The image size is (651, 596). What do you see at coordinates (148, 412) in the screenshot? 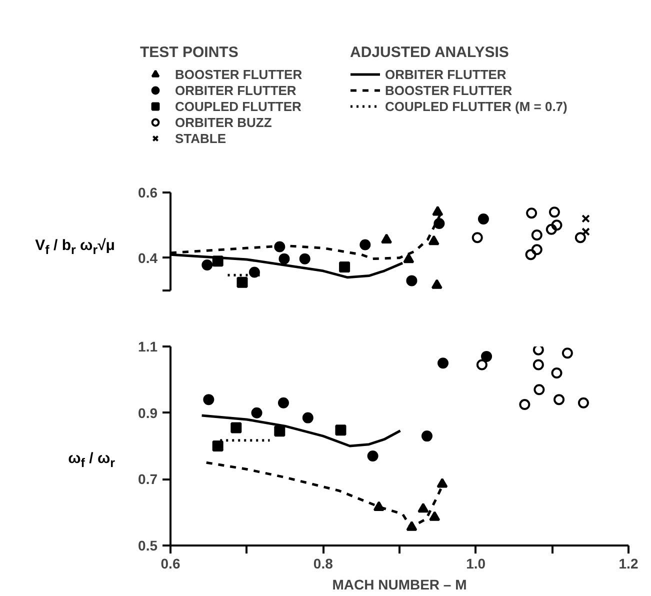
I see `y-tick-label: 0.9` at bounding box center [148, 412].